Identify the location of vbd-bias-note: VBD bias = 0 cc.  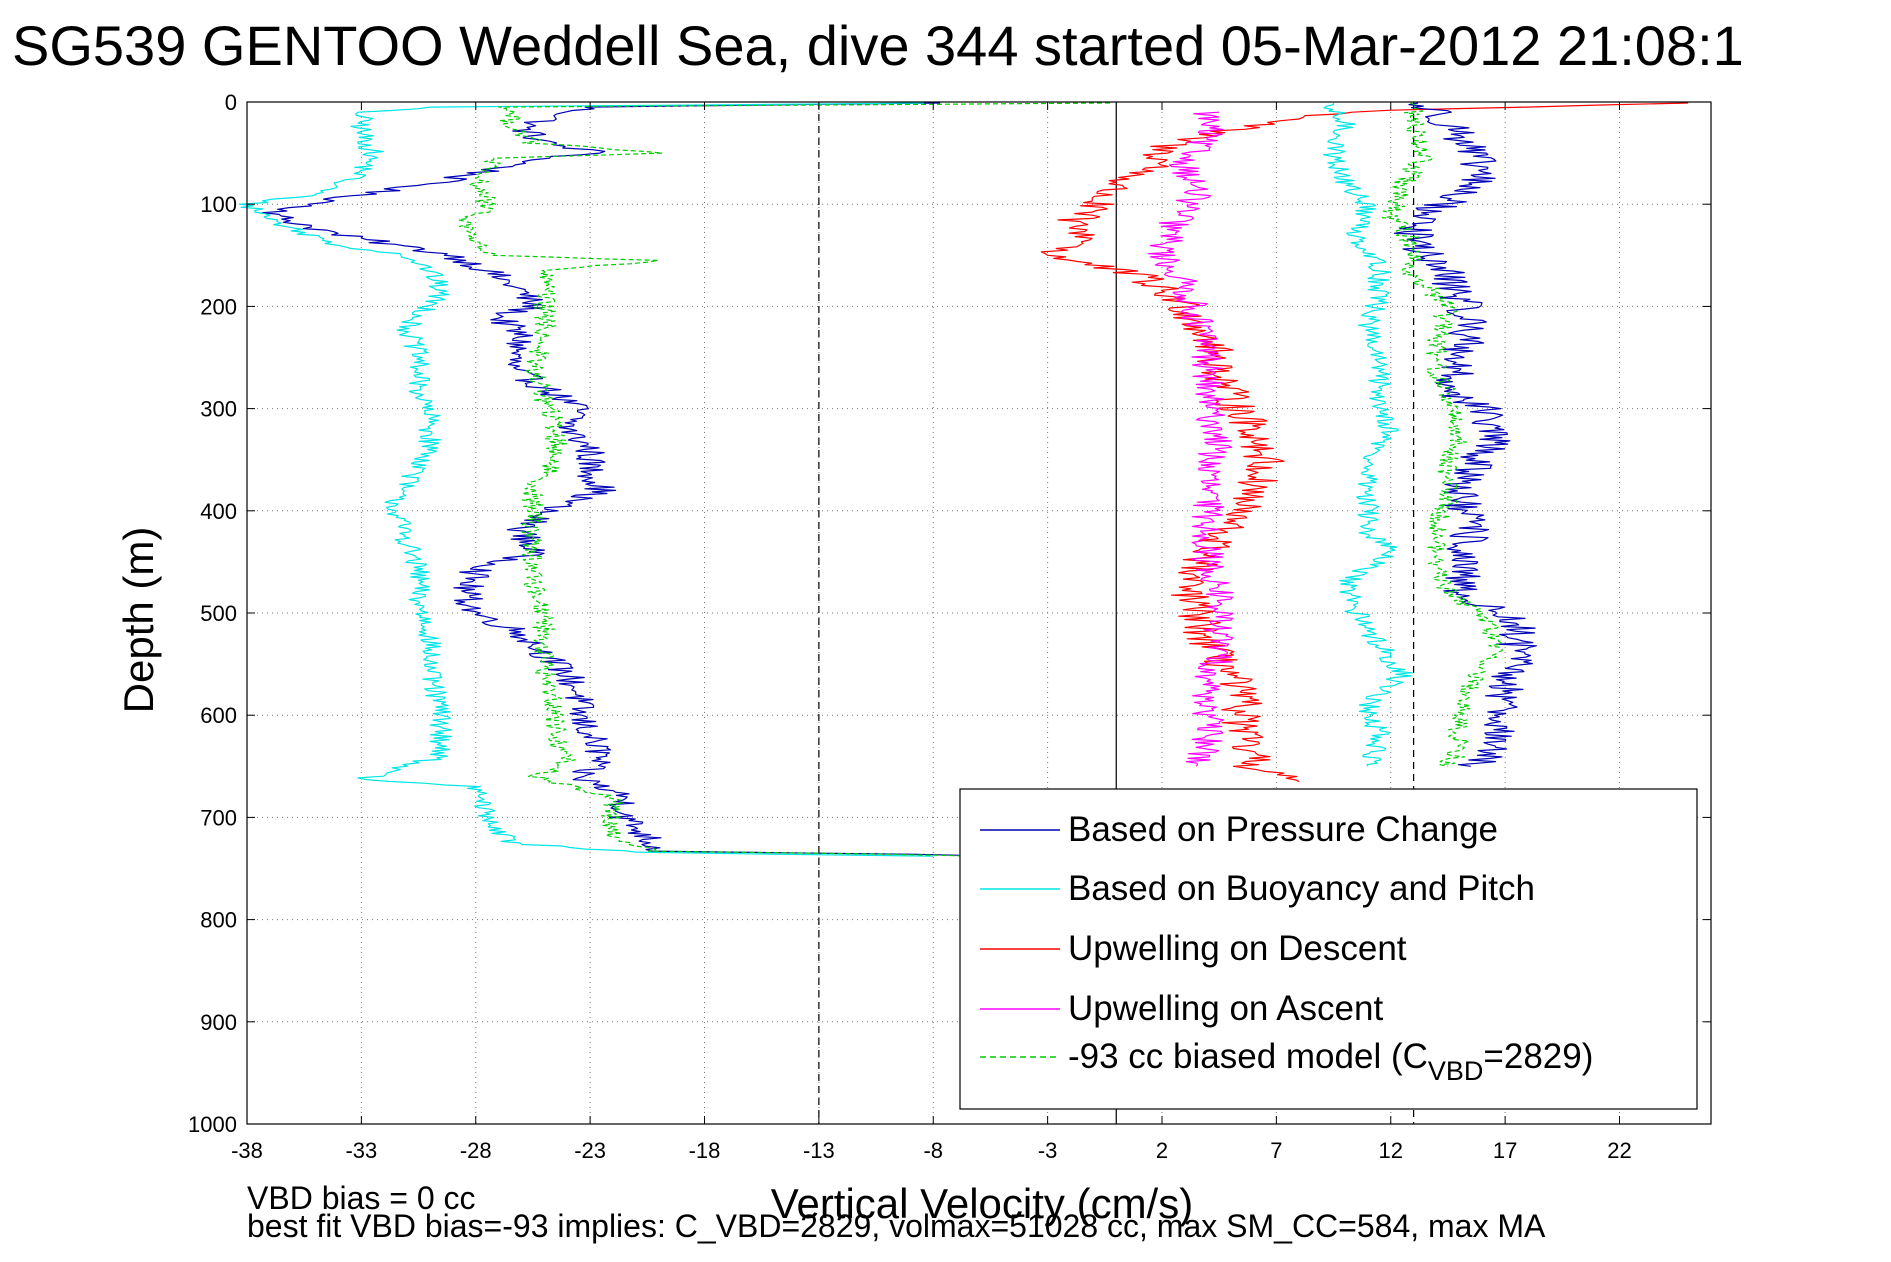
(361, 1198).